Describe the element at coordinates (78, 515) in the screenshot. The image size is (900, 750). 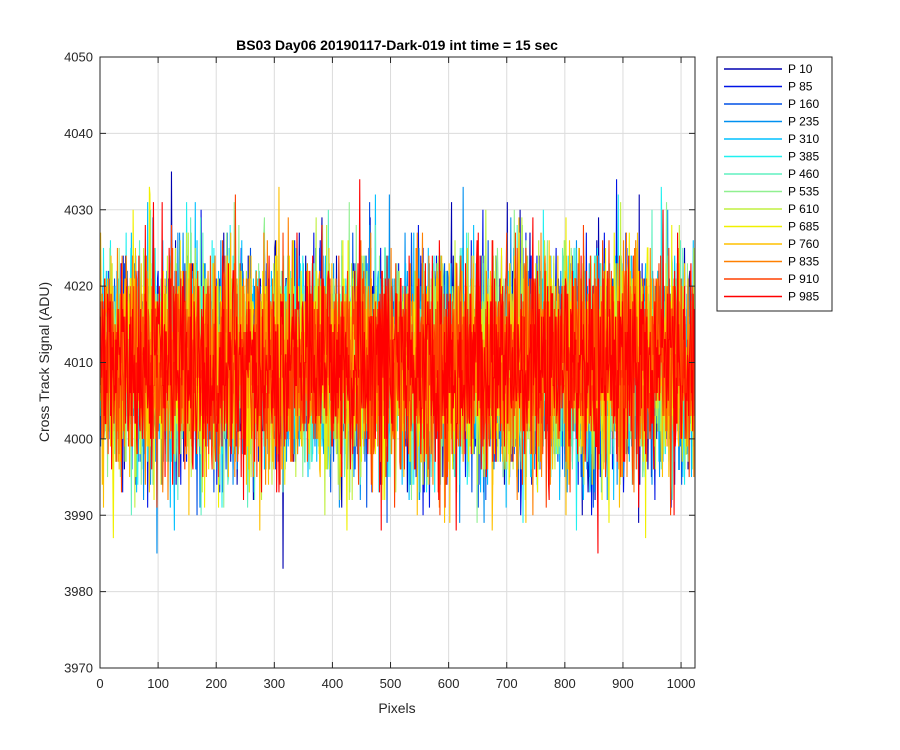
I see `y-tick-label: 3990` at that location.